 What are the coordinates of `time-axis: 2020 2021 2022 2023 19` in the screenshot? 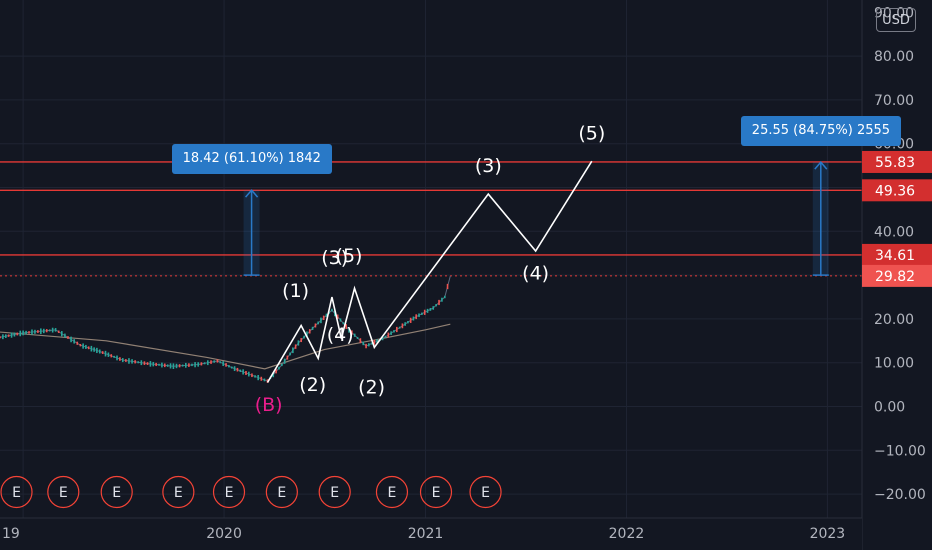 It's located at (431, 533).